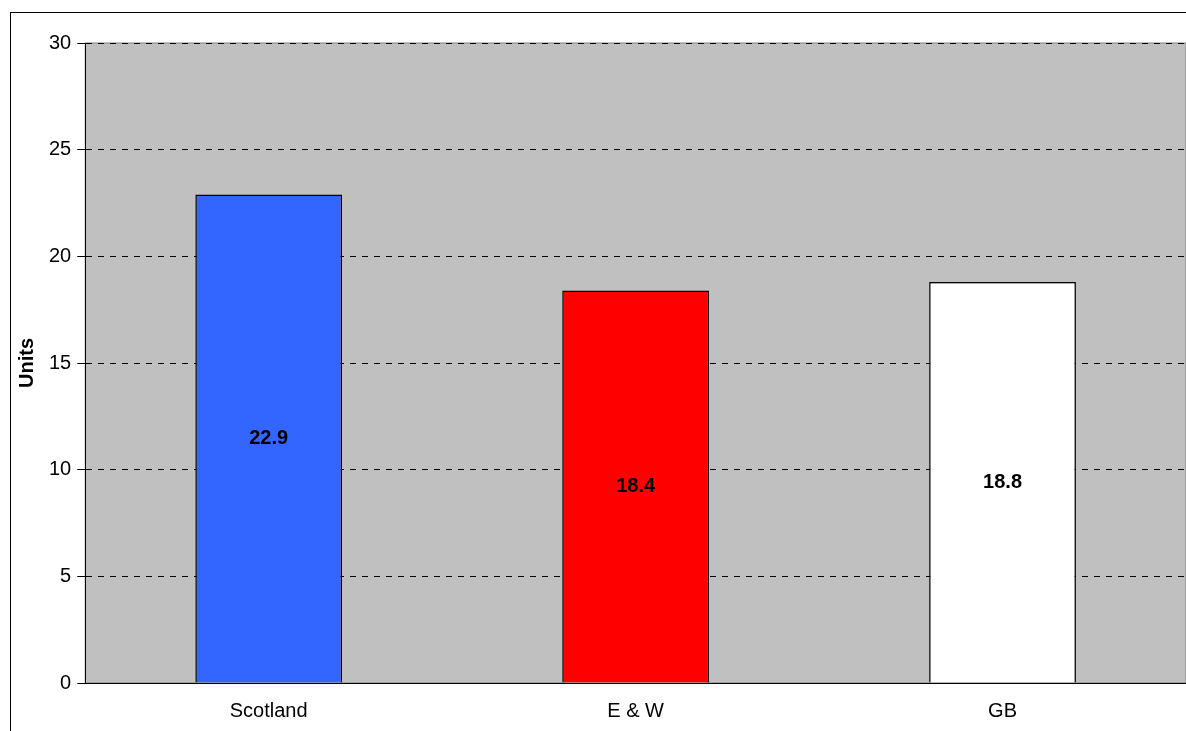 This screenshot has height=731, width=1186. What do you see at coordinates (60, 148) in the screenshot?
I see `y-tick-label: 25` at bounding box center [60, 148].